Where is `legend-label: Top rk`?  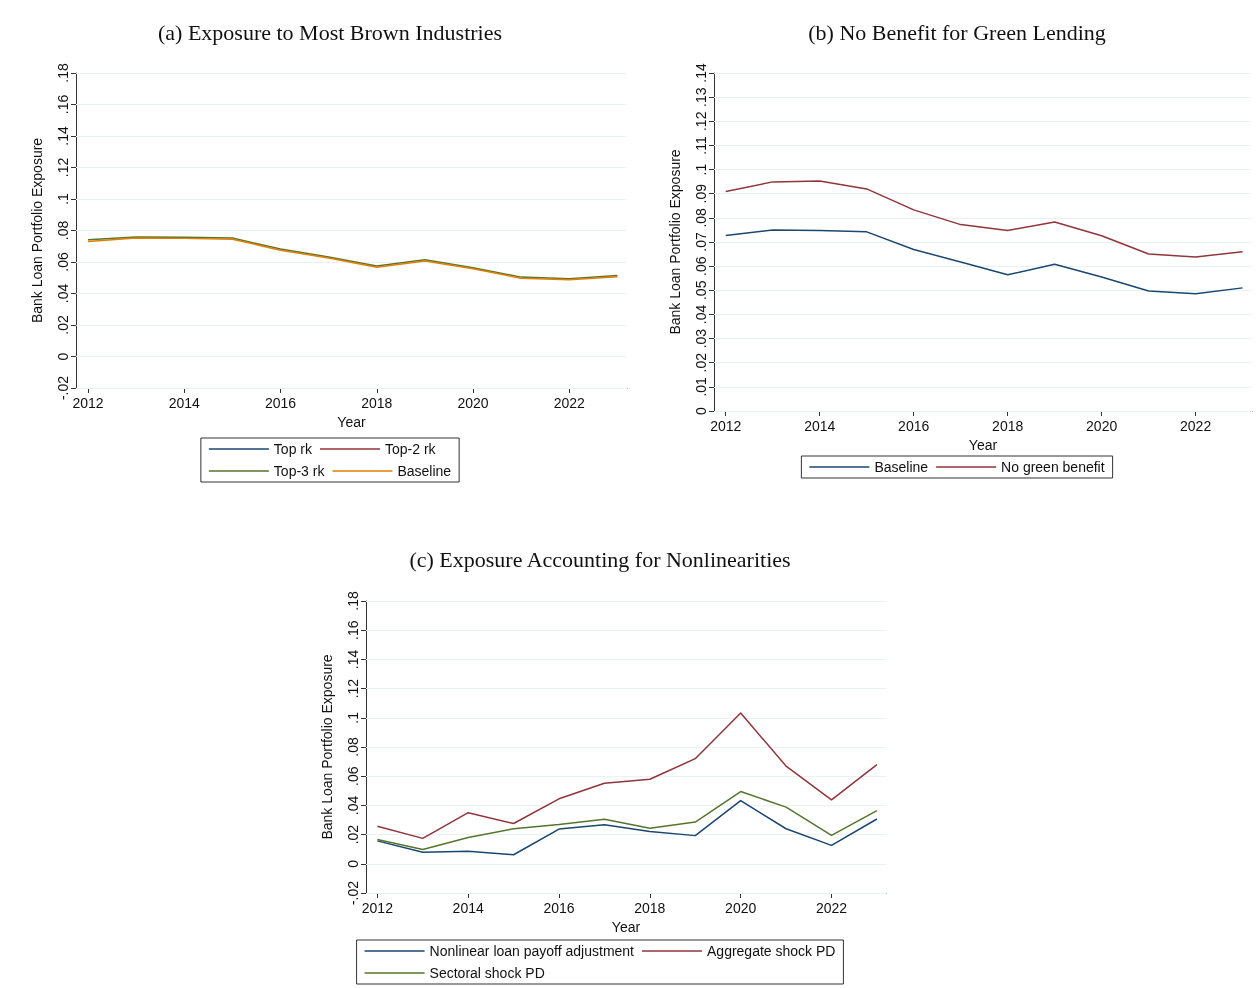
legend-label: Top rk is located at coordinates (293, 449).